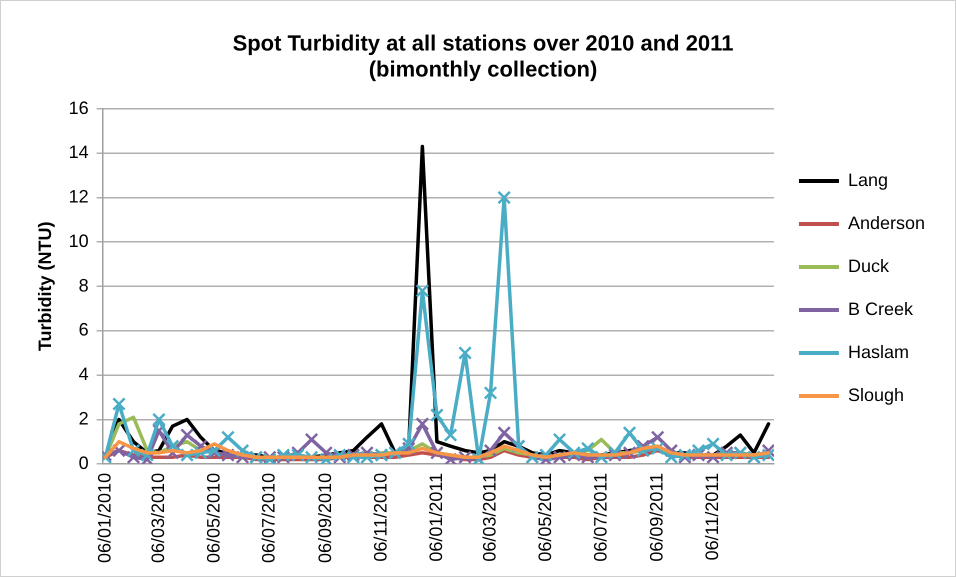  I want to click on legend-label: Haslam, so click(878, 352).